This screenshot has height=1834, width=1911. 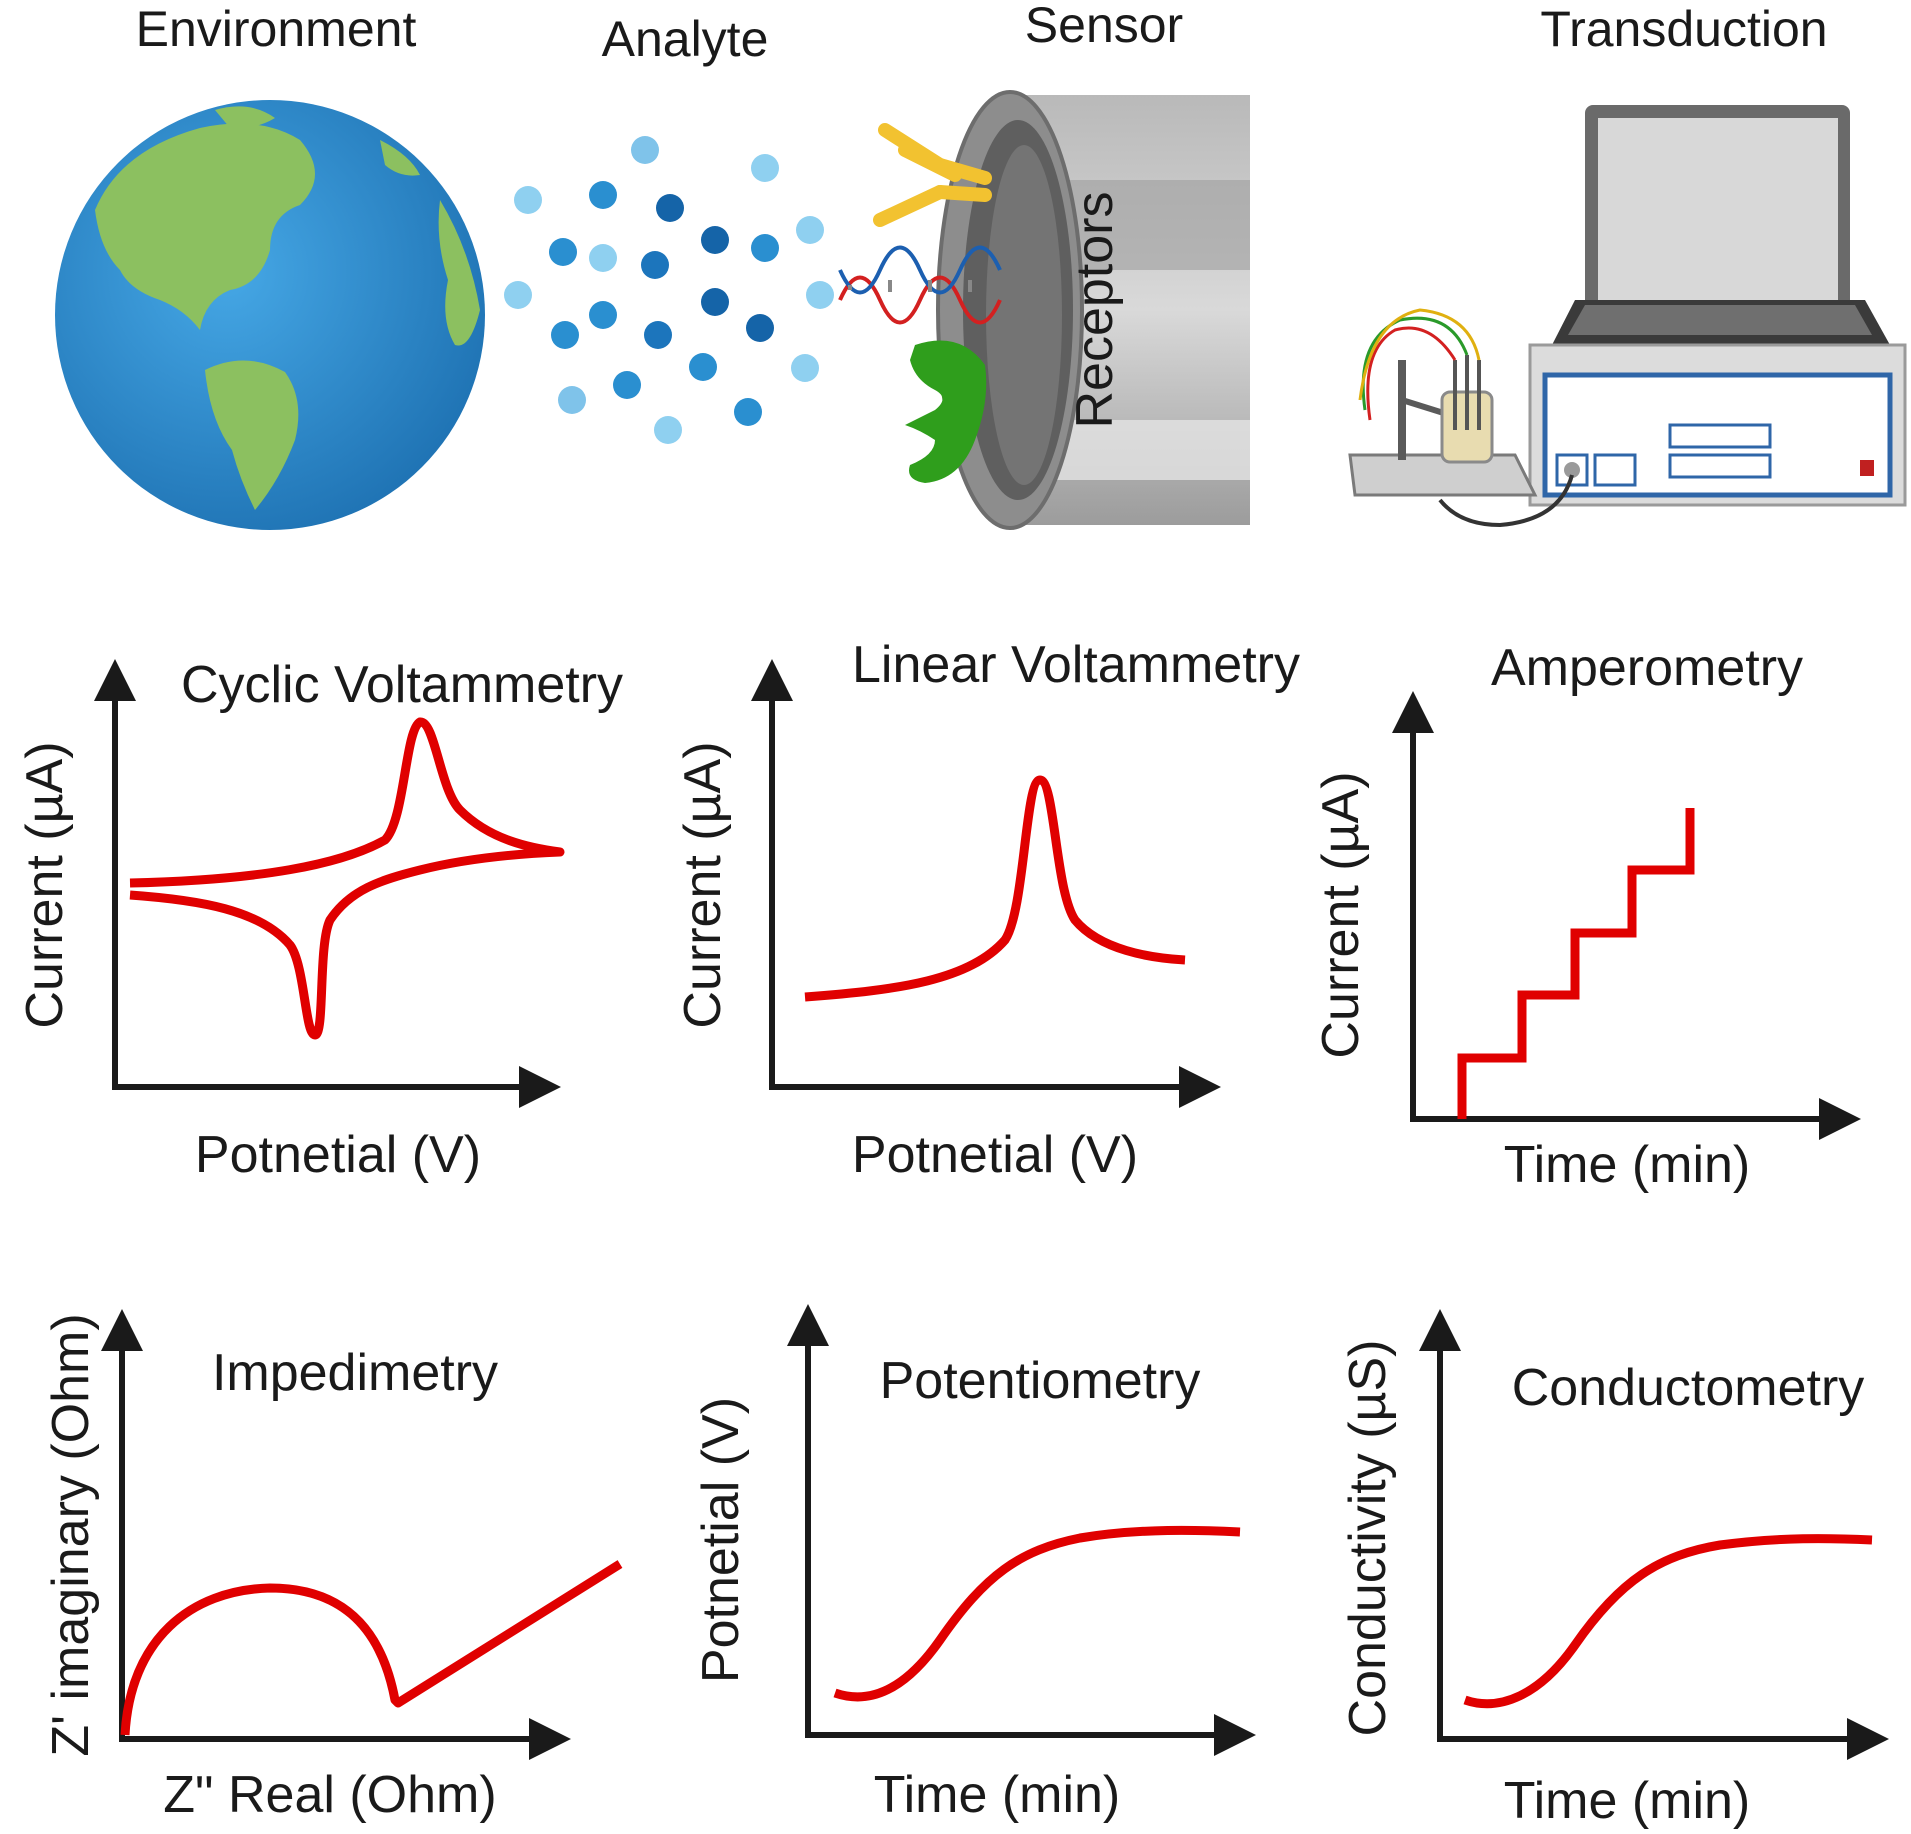 What do you see at coordinates (1095, 310) in the screenshot?
I see `receptors-label: Receptors` at bounding box center [1095, 310].